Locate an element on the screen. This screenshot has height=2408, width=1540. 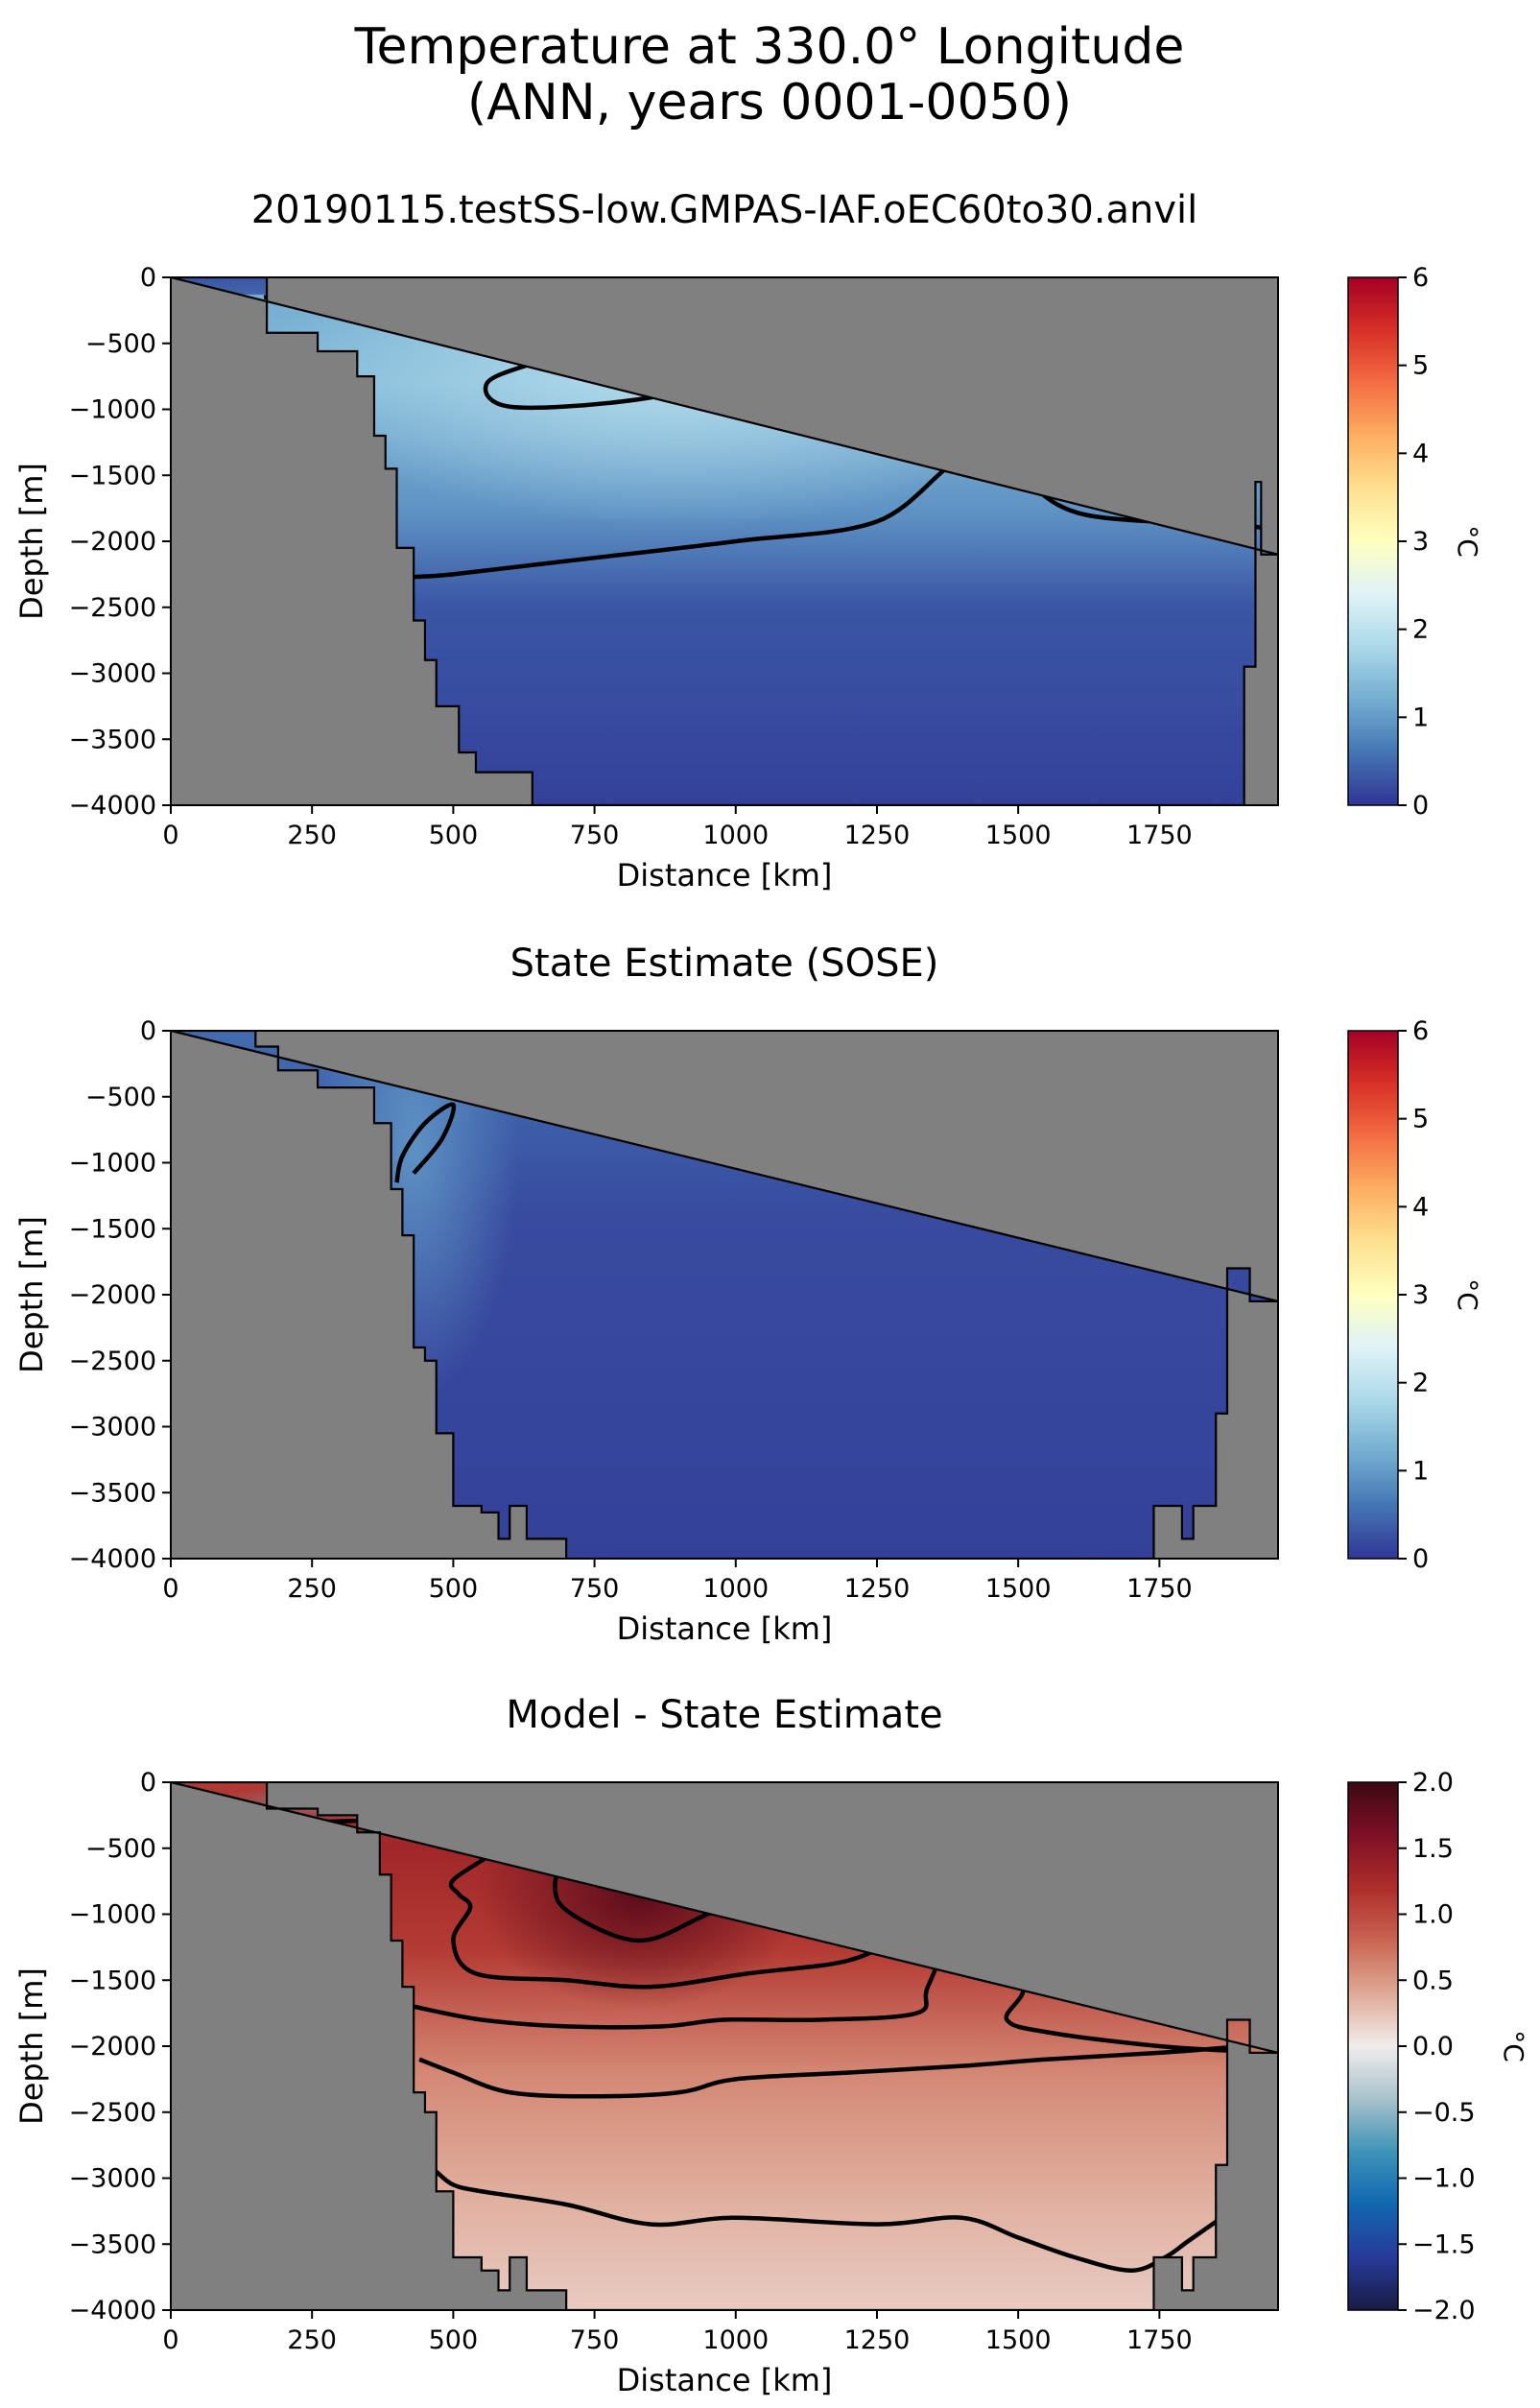
colorbar-tick-label: −0.5 is located at coordinates (1444, 2113).